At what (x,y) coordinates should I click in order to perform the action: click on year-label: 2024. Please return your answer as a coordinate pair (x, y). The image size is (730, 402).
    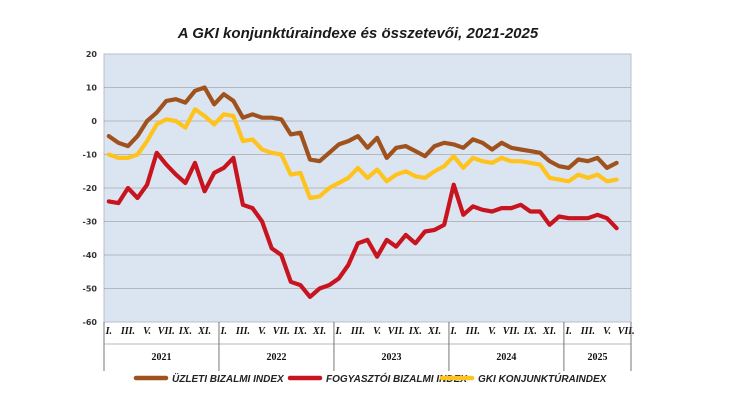
    Looking at the image, I should click on (506, 357).